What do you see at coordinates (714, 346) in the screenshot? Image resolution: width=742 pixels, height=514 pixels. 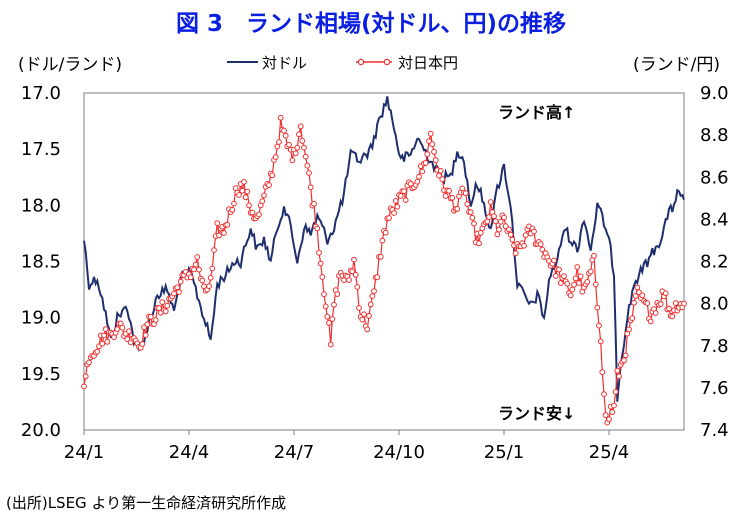 I see `right-tick-label: 7.8` at bounding box center [714, 346].